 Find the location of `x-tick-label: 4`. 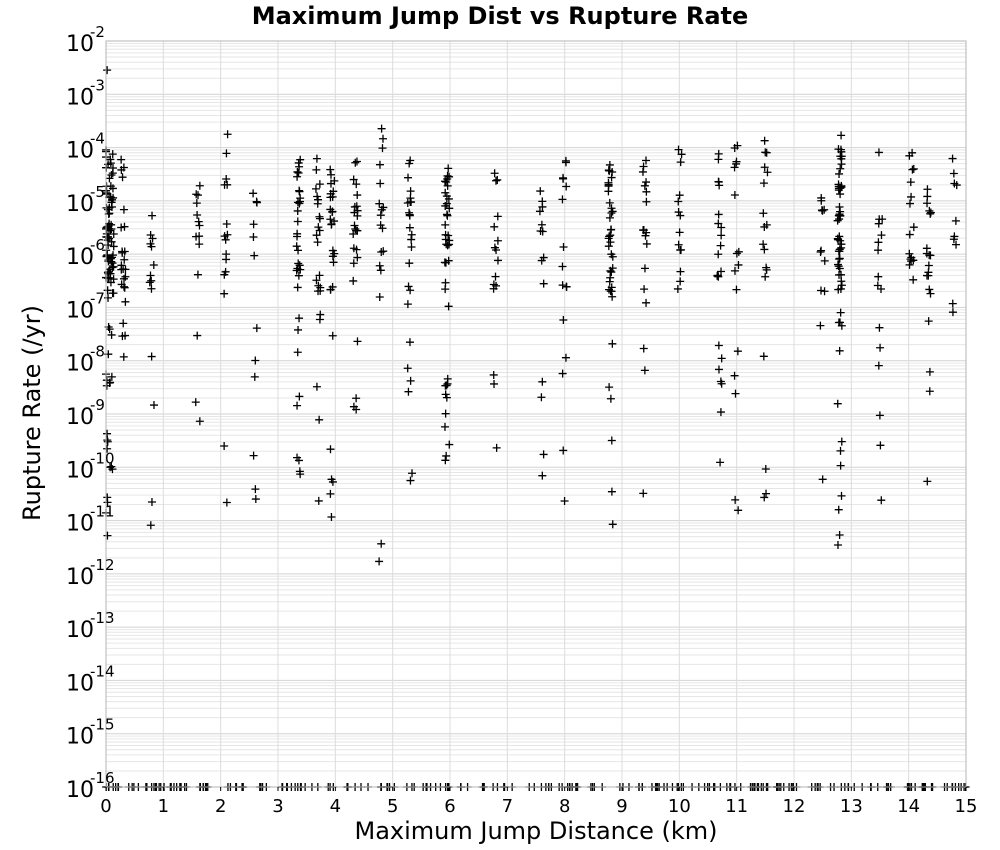

x-tick-label: 4 is located at coordinates (335, 806).